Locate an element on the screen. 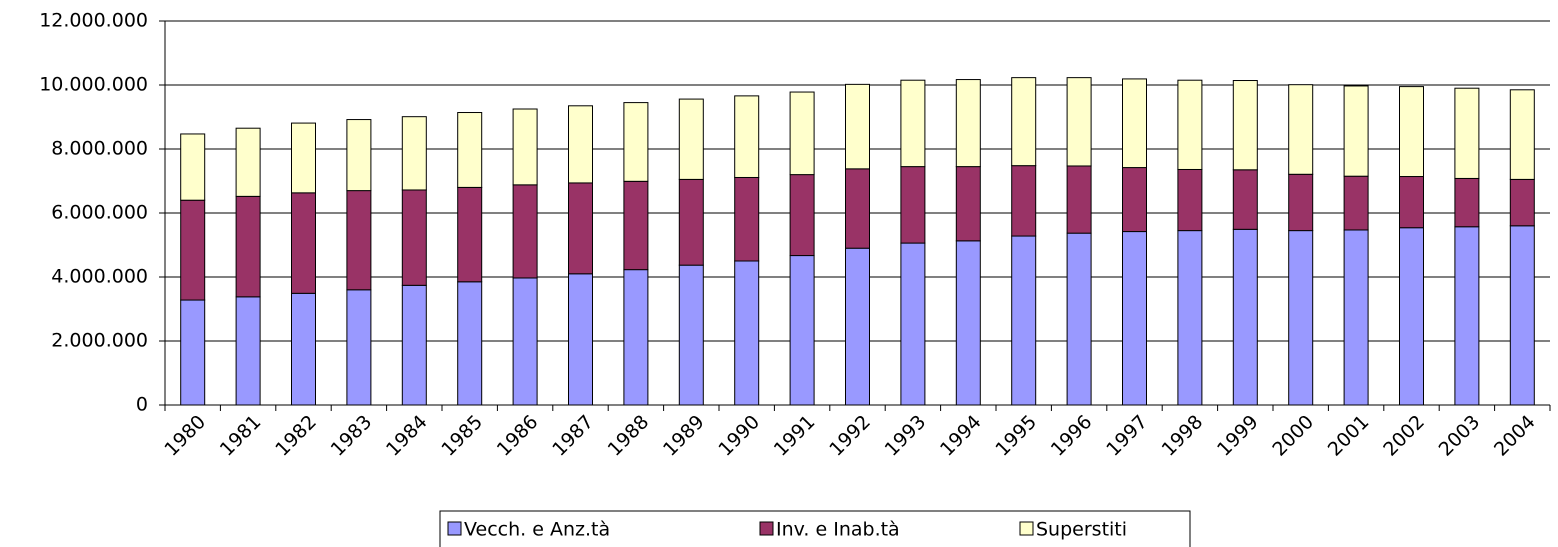 The height and width of the screenshot is (547, 1558). x-tick-label: 2003 is located at coordinates (1460, 436).